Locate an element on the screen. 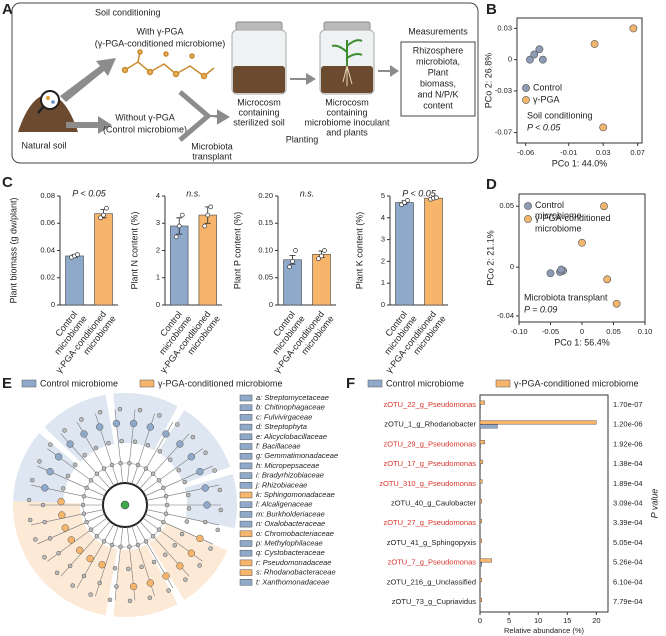  y-tick-label: 0.10 is located at coordinates (265, 249).